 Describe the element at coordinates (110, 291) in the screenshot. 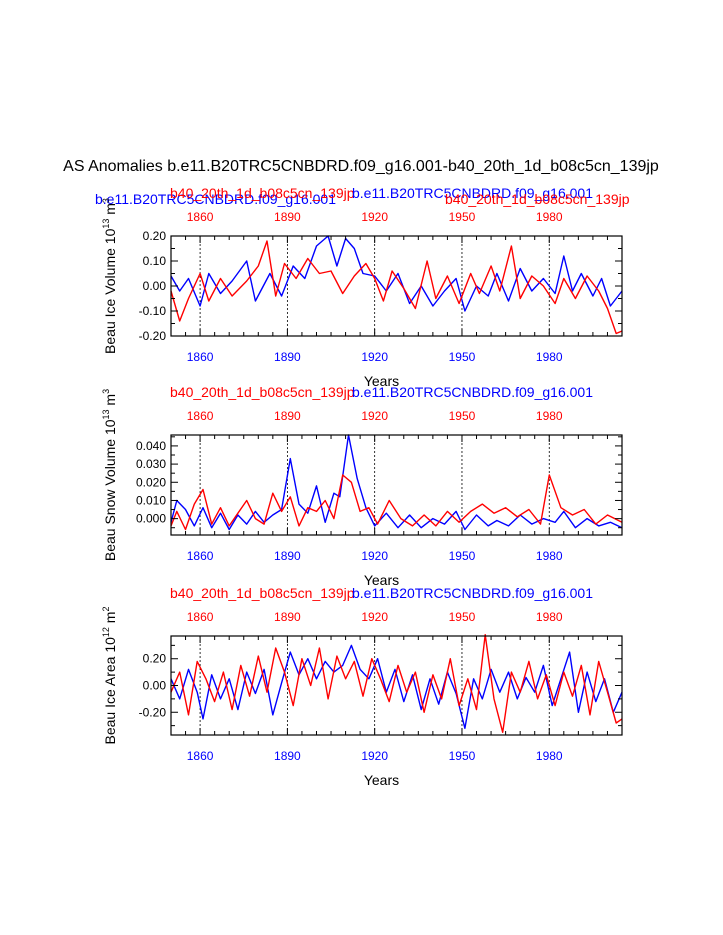

I see `y-axis-title-main: Beau Ice Volume 10` at that location.